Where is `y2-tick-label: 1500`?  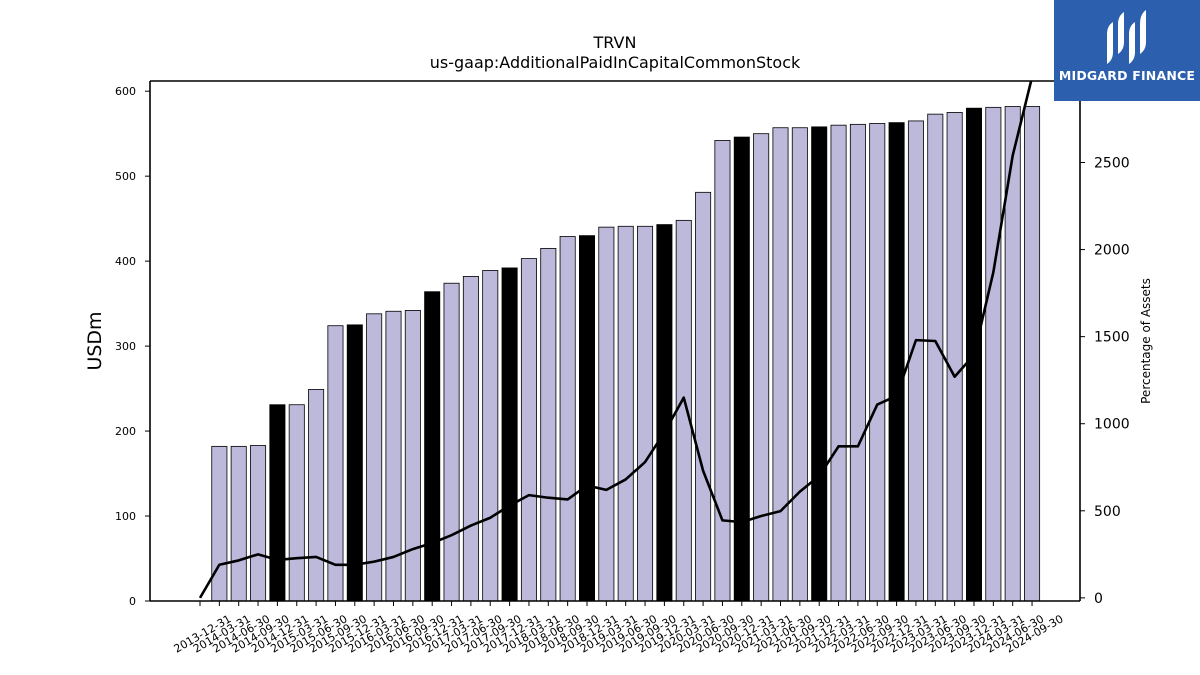 y2-tick-label: 1500 is located at coordinates (1112, 338).